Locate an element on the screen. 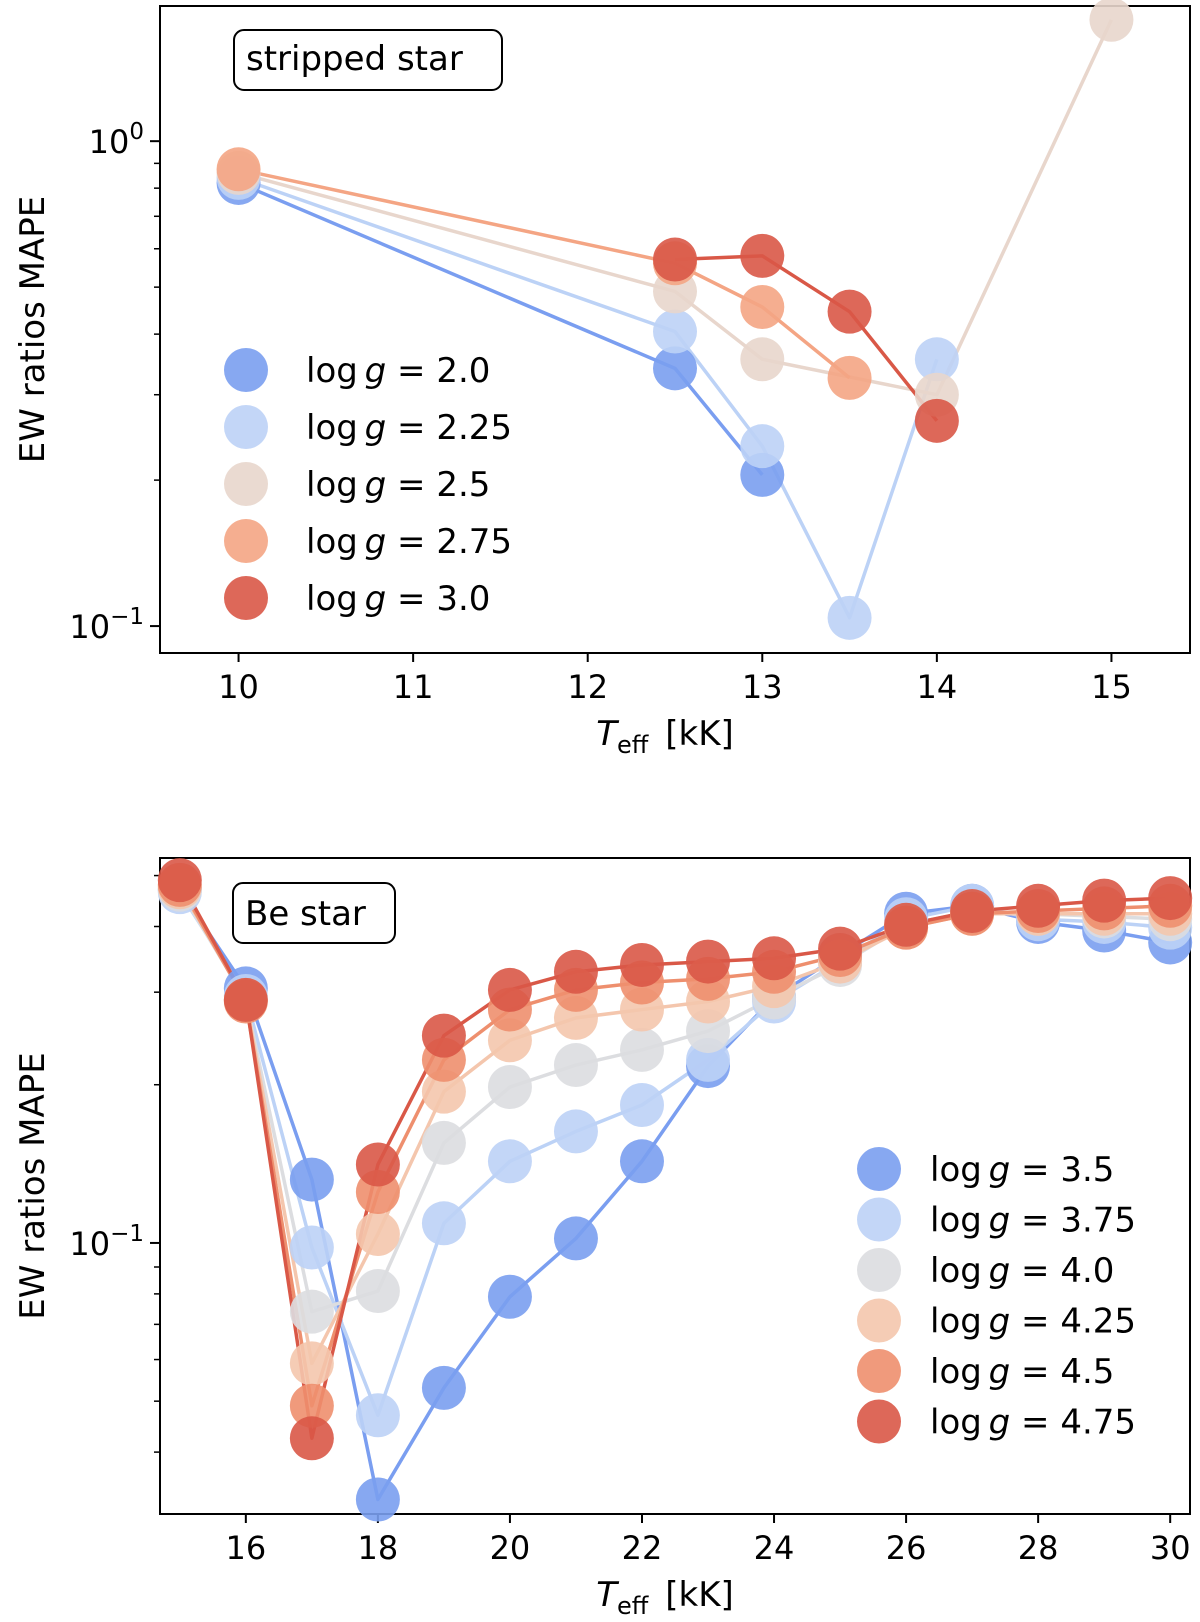 This screenshot has width=1200, height=1622. y-tick-label: 10⁰ is located at coordinates (116, 140).